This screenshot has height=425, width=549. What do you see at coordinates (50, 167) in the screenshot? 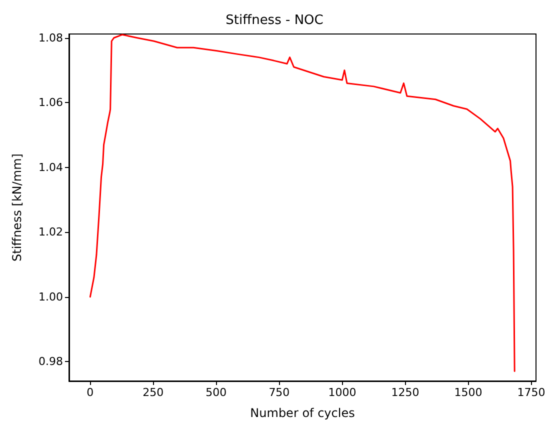
I see `y-tick-label: 1.04` at bounding box center [50, 167].